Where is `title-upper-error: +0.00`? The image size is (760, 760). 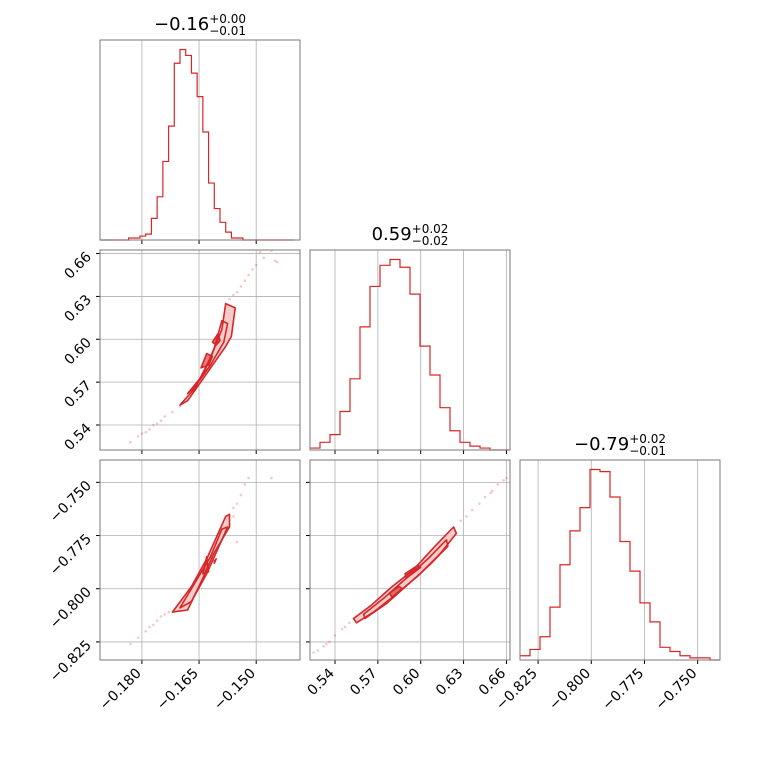 title-upper-error: +0.00 is located at coordinates (227, 19).